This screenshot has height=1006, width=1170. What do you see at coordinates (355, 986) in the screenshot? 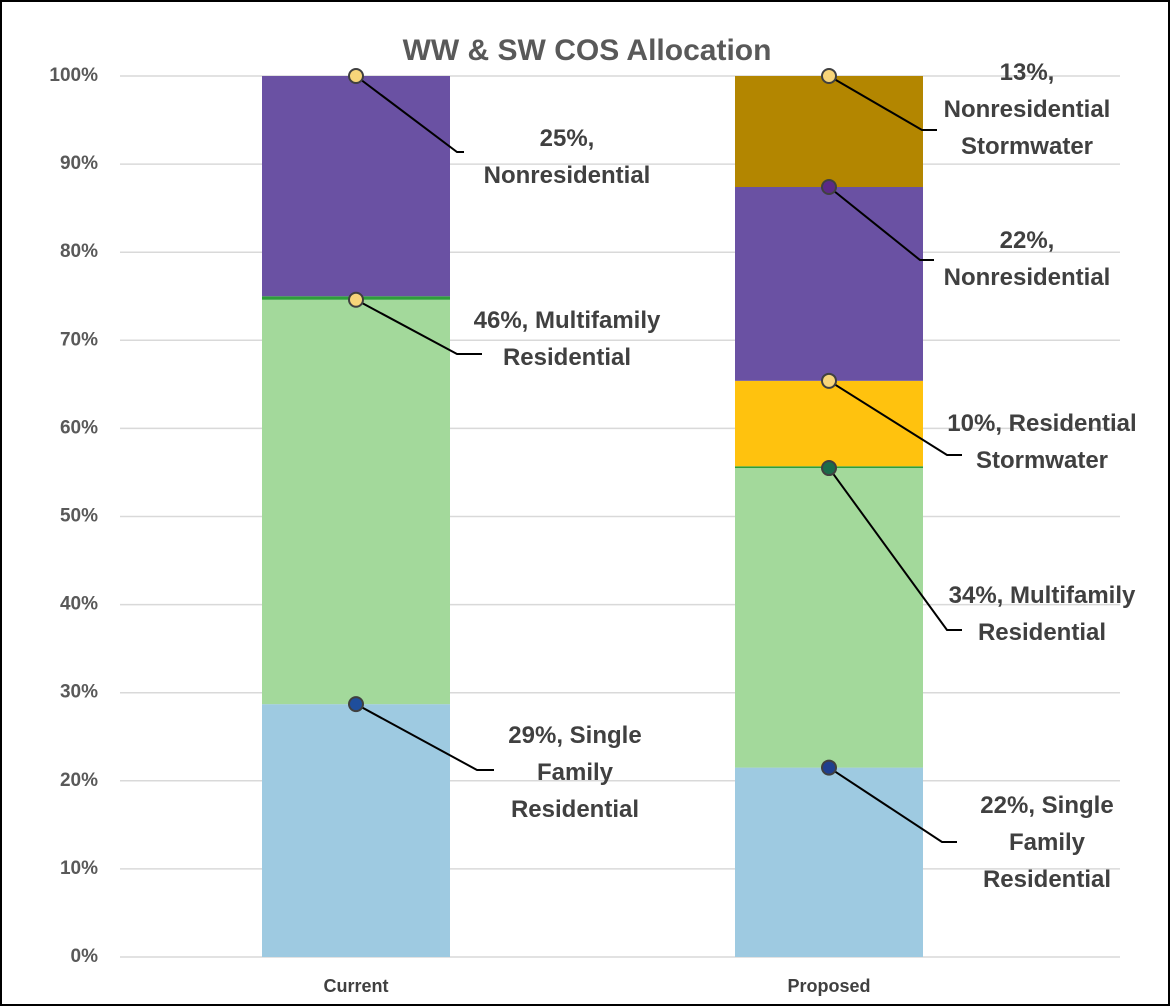
I see `x-tick-label: Current` at bounding box center [355, 986].